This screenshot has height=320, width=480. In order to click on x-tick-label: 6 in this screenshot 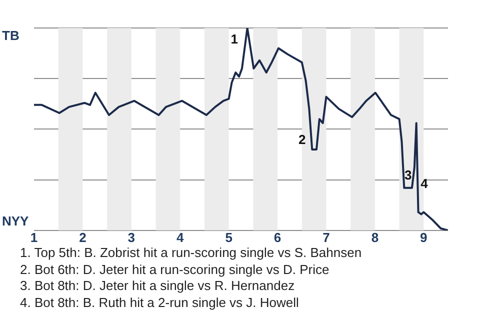, I will do `click(278, 237)`.